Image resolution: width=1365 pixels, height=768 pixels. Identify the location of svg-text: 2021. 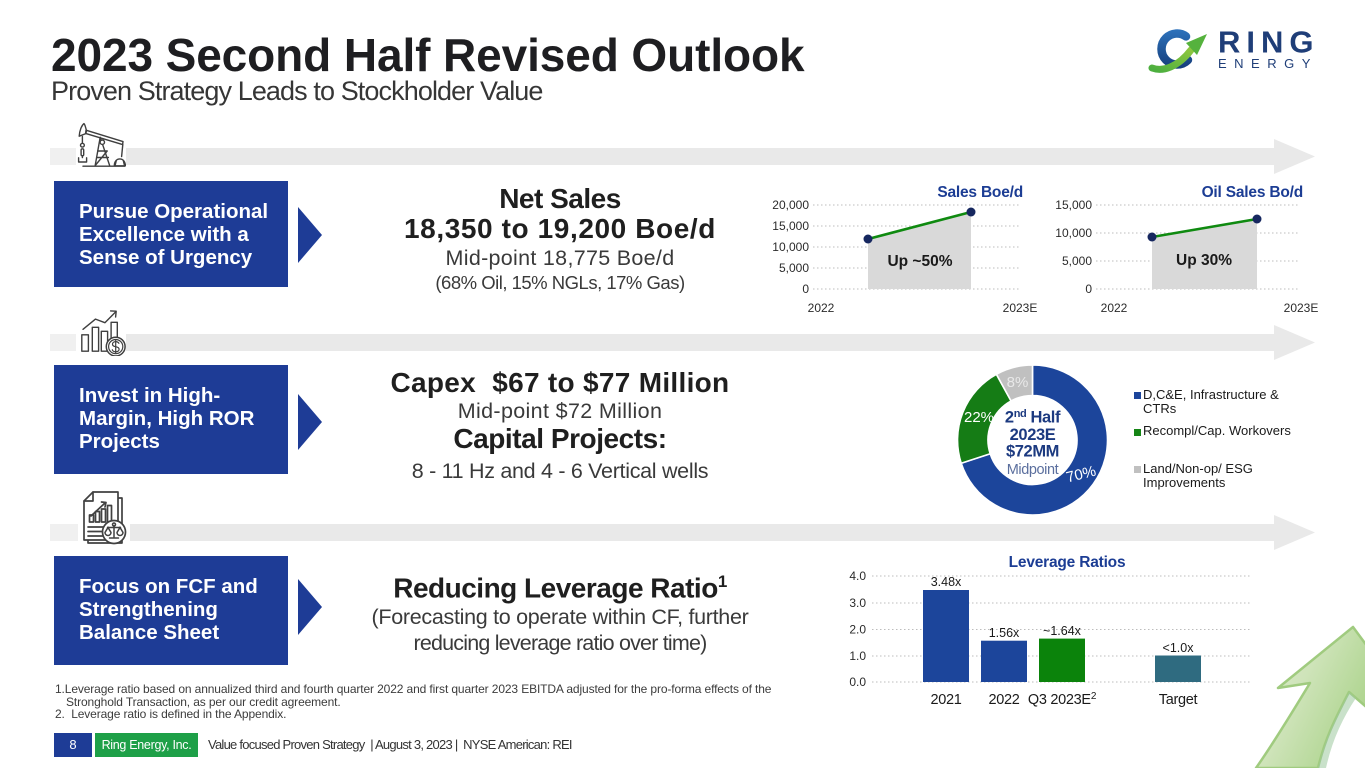
(945, 700).